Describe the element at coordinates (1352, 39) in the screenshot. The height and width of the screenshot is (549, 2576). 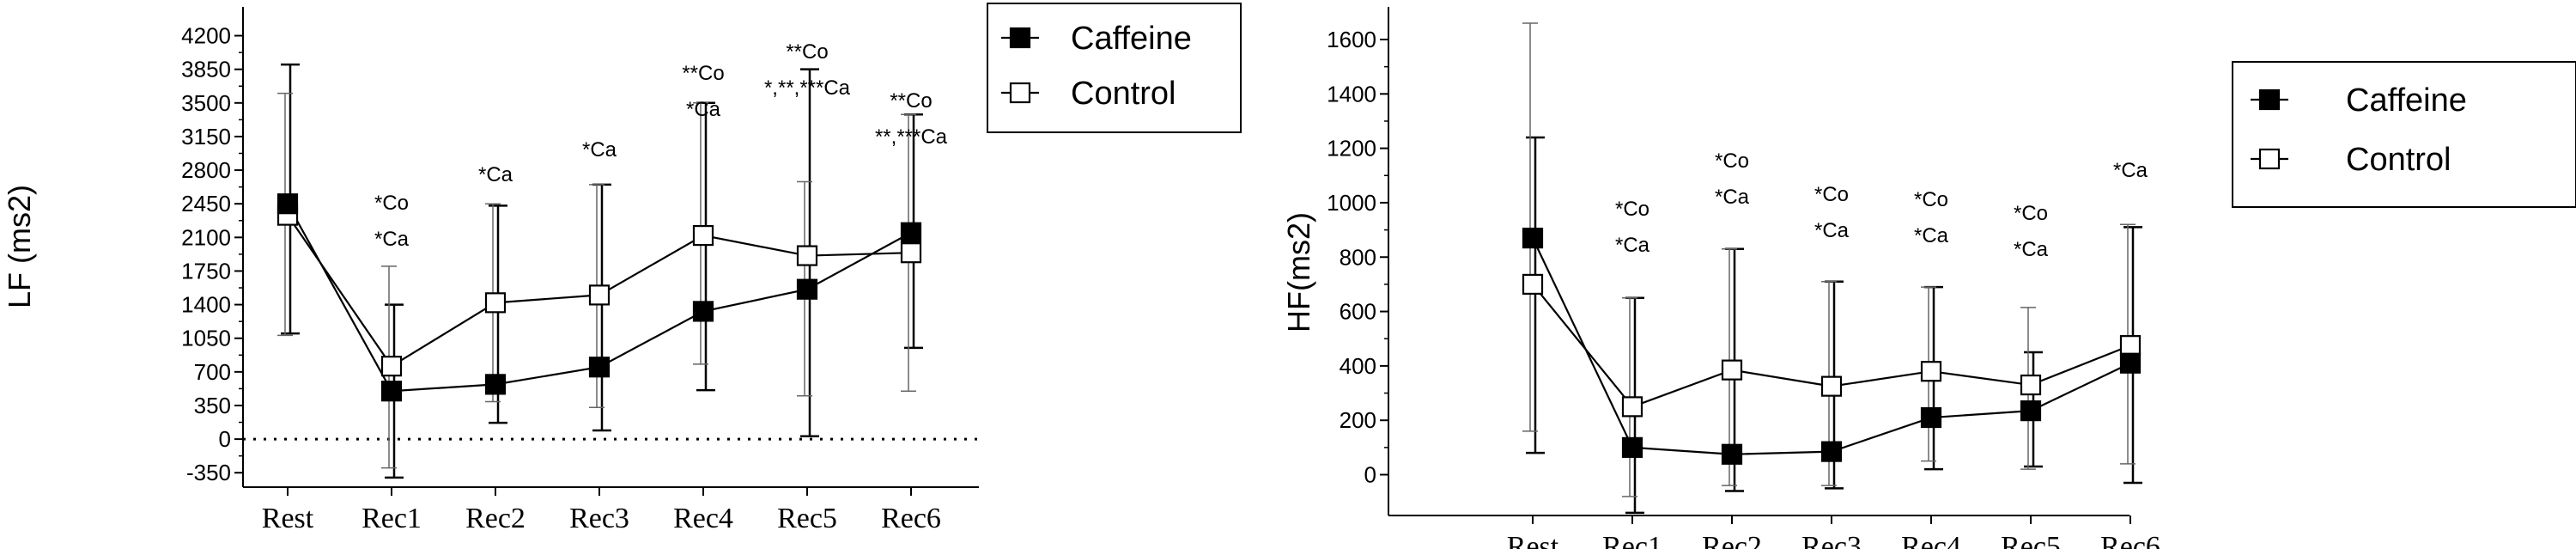
I see `y-tick-label: 1600` at that location.